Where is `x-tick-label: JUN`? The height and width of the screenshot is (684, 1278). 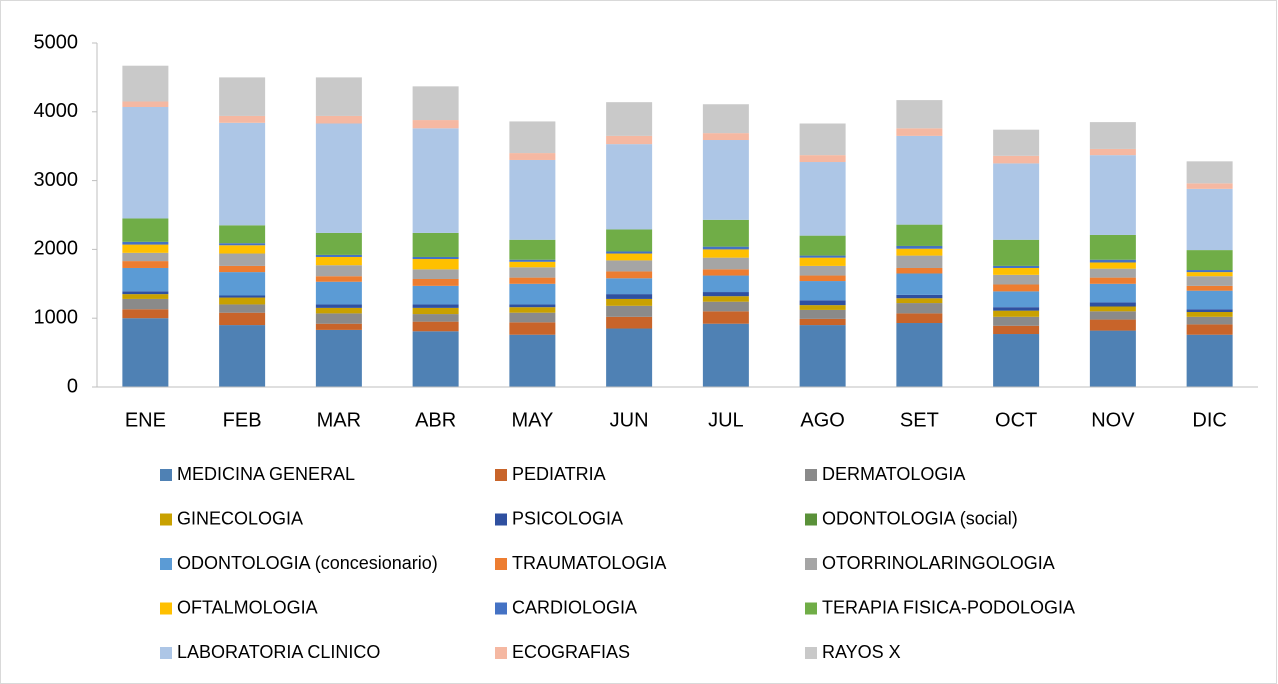 x-tick-label: JUN is located at coordinates (629, 420).